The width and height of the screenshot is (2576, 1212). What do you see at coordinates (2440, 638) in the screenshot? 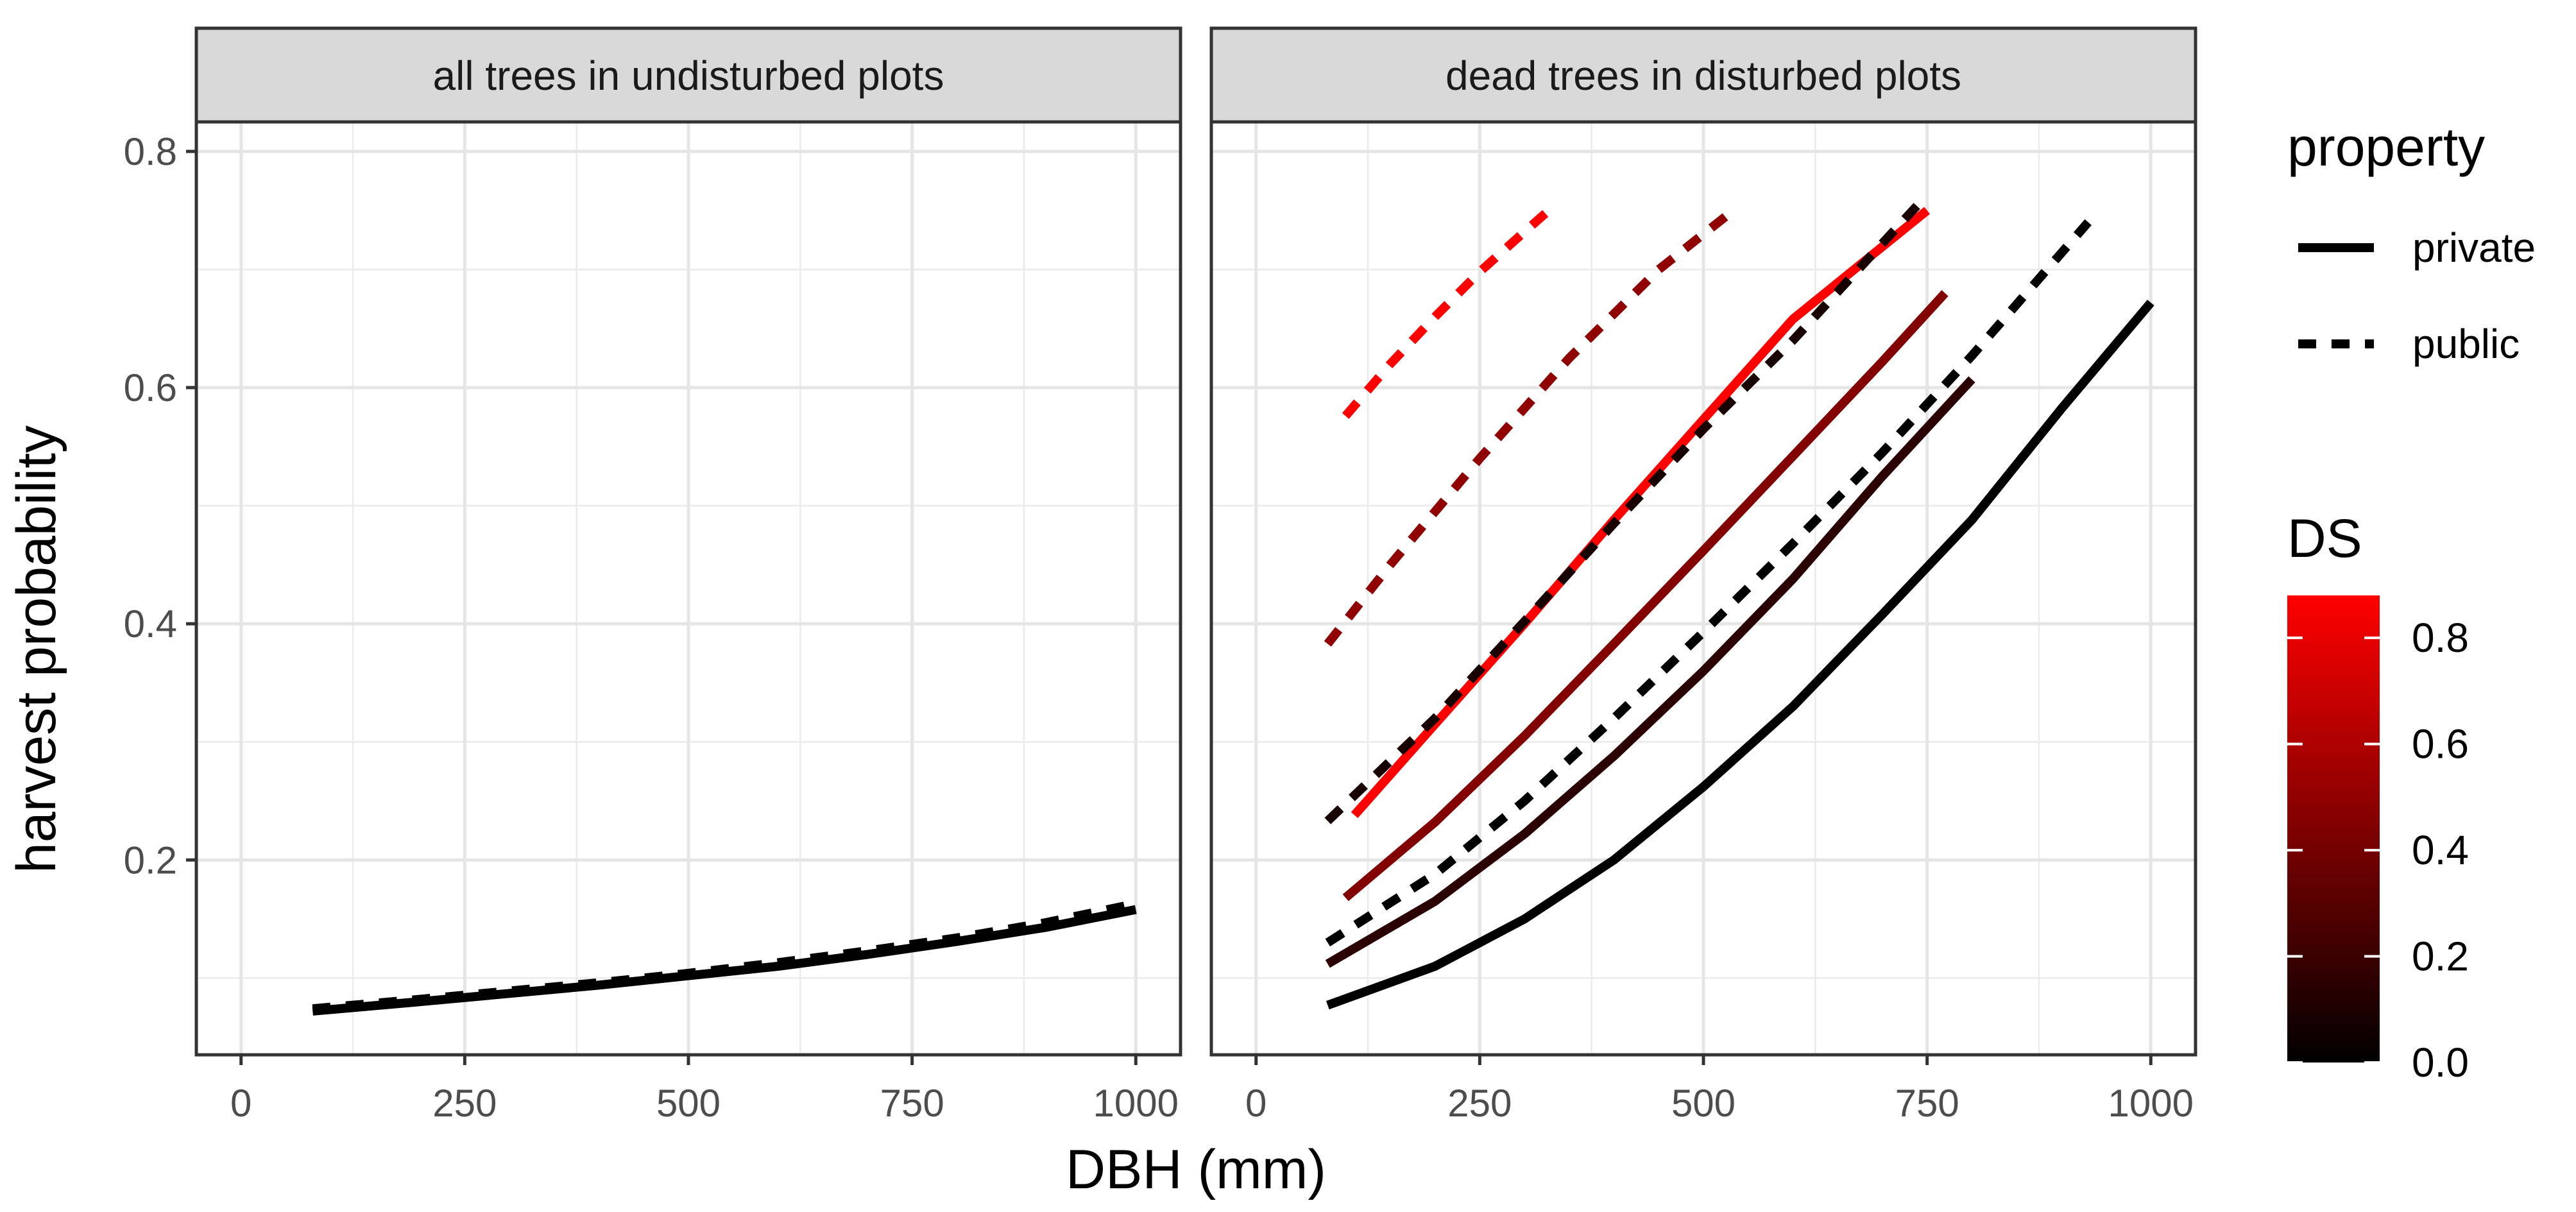
I see `colorbar-tick-label: 0.8` at bounding box center [2440, 638].